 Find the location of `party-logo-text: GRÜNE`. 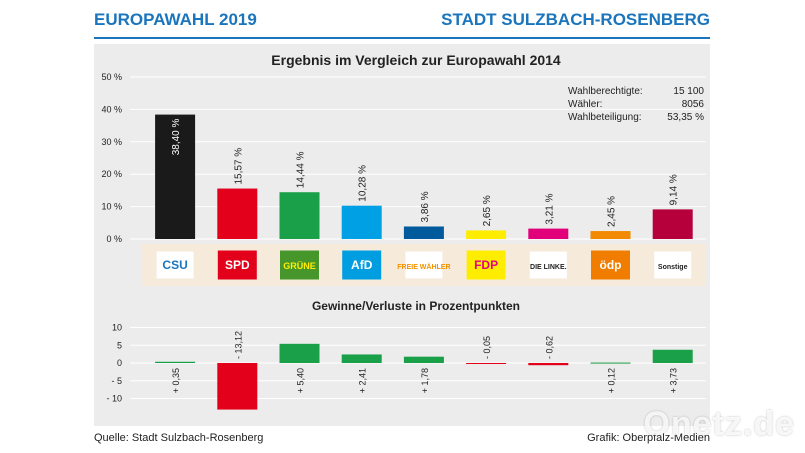

party-logo-text: GRÜNE is located at coordinates (299, 266).